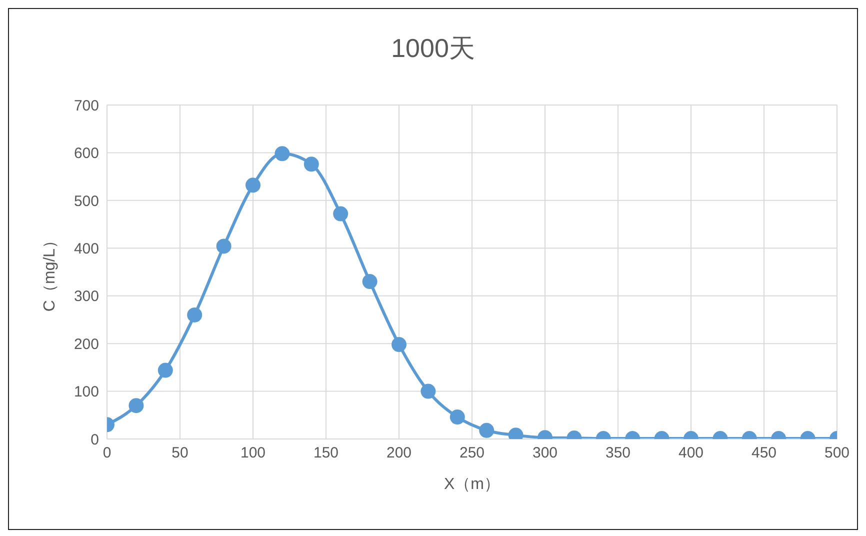 Image resolution: width=866 pixels, height=536 pixels. Describe the element at coordinates (837, 453) in the screenshot. I see `x-tick-label: 500` at that location.